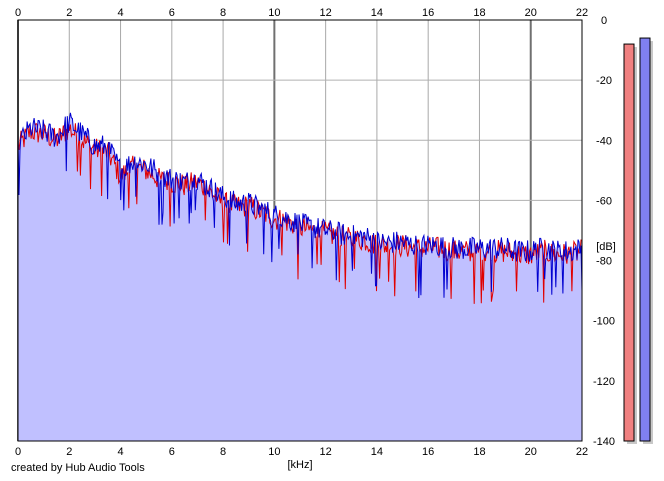  Describe the element at coordinates (274, 452) in the screenshot. I see `x-tick-label-bottom: 10` at that location.